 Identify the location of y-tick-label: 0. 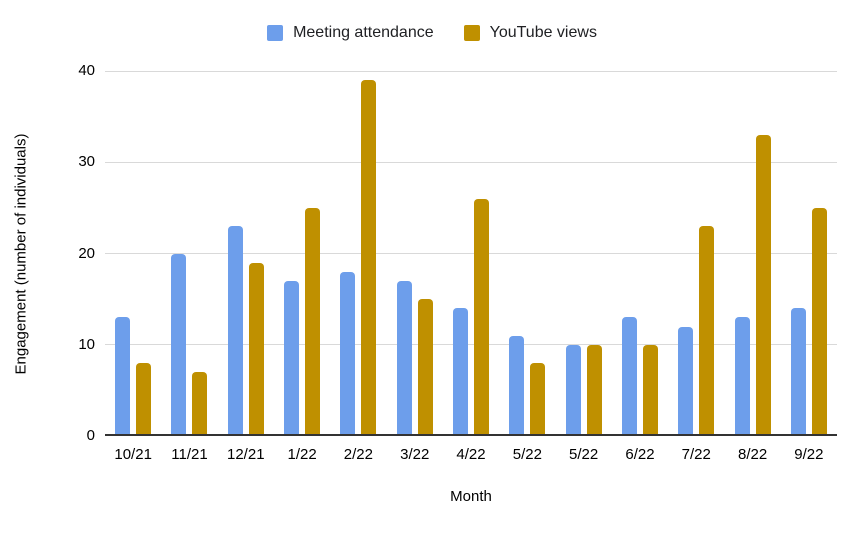
(90, 435).